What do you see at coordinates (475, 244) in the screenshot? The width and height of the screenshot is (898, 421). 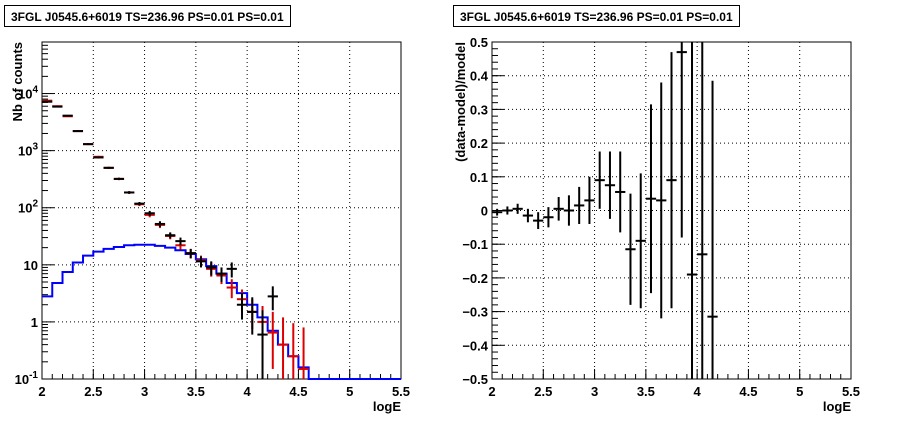 I see `y-tick-label: −0.1` at bounding box center [475, 244].